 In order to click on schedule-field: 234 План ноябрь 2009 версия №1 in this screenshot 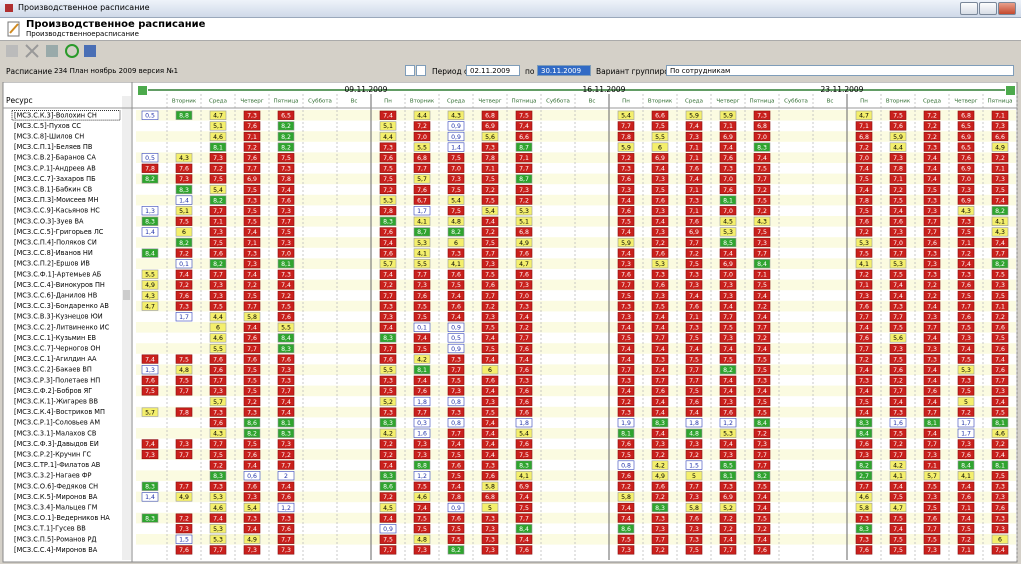, I will do `click(116, 71)`.